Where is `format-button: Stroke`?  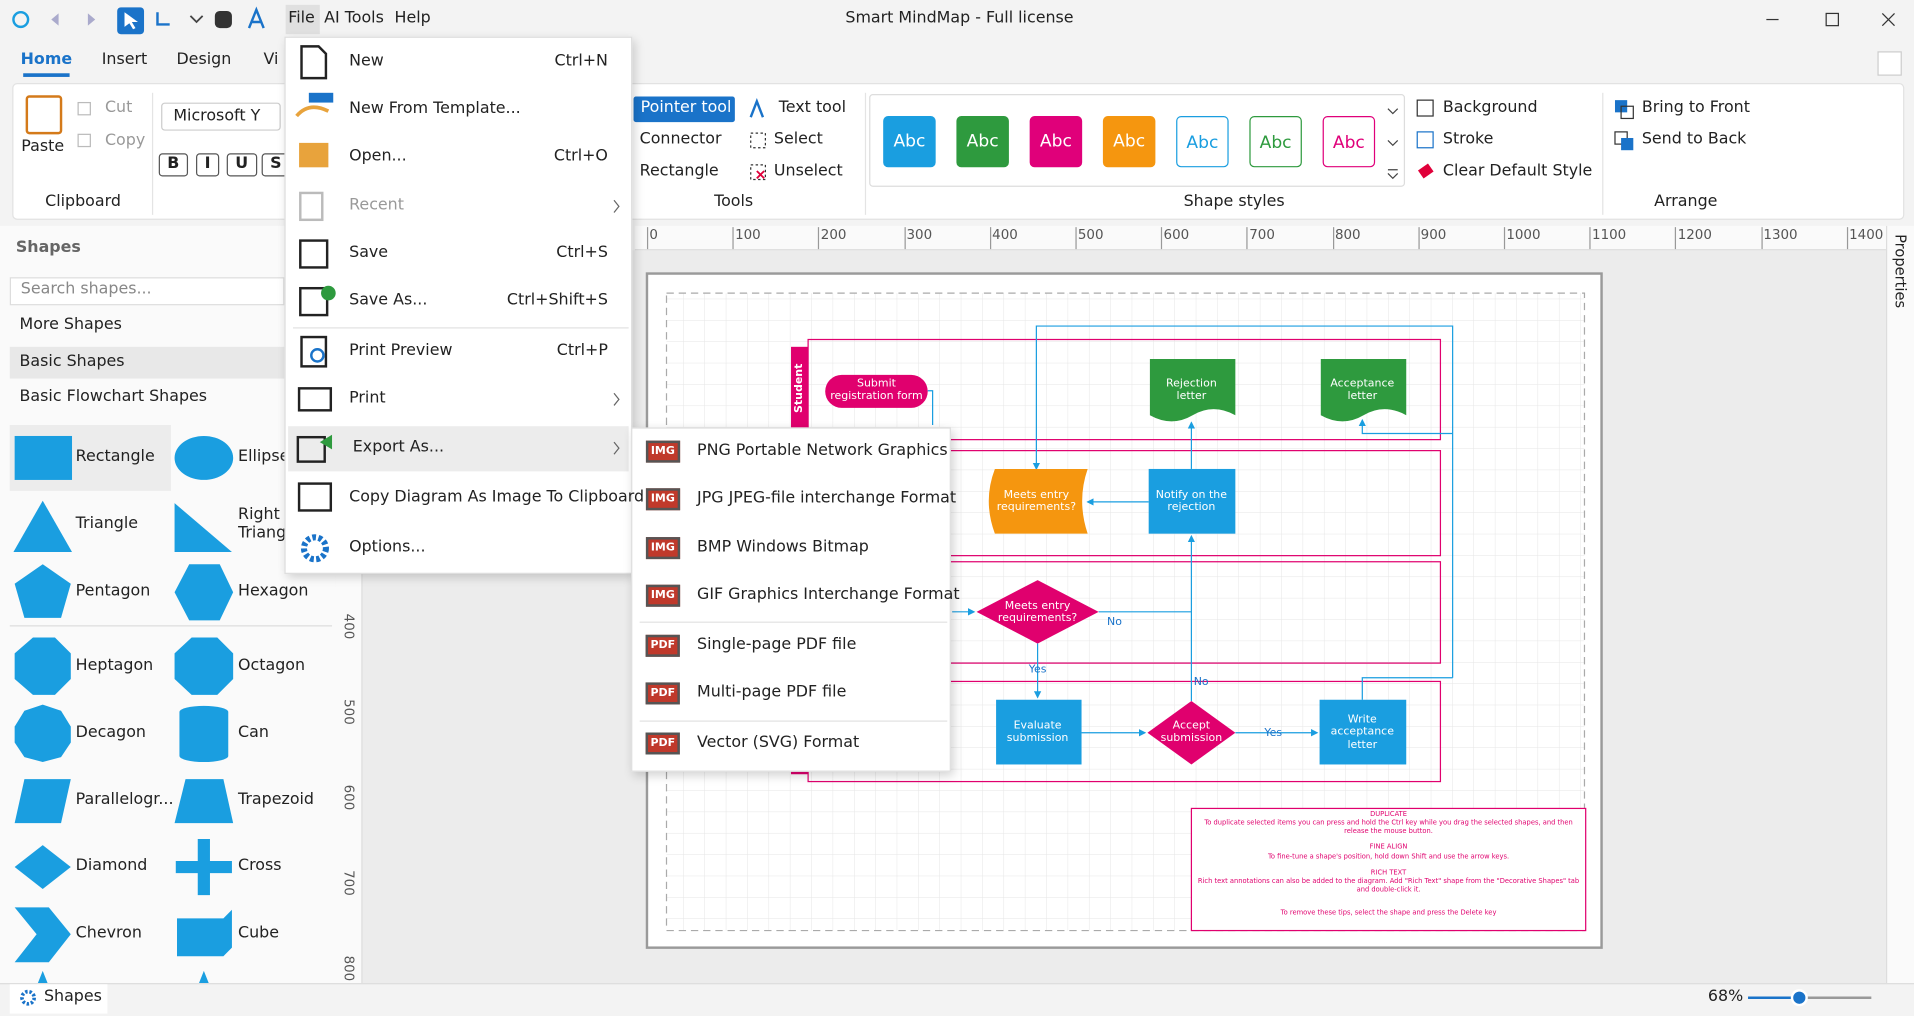 format-button: Stroke is located at coordinates (1468, 139).